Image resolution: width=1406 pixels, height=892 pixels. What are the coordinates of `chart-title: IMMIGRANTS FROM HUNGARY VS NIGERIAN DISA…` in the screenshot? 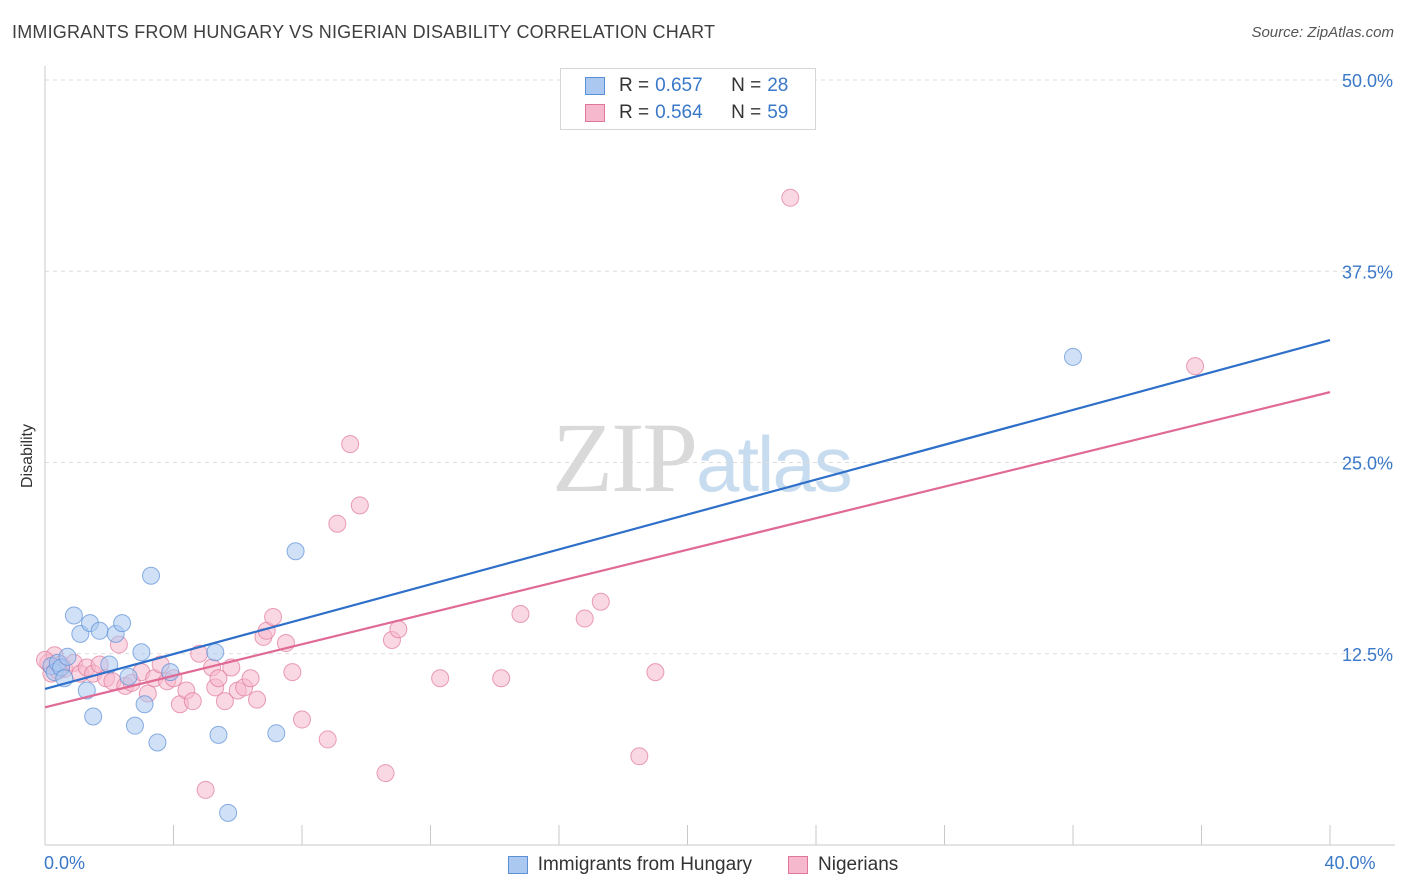 It's located at (364, 32).